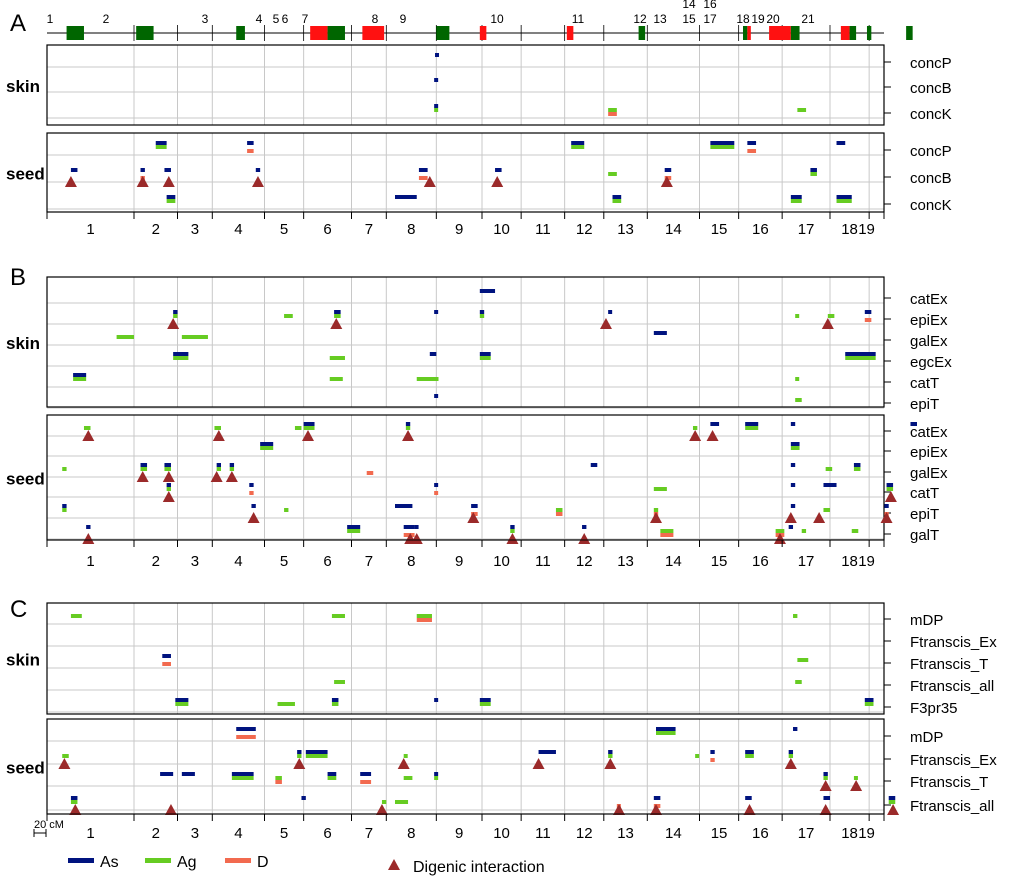  What do you see at coordinates (743, 19) in the screenshot?
I see `marker-label: 18` at bounding box center [743, 19].